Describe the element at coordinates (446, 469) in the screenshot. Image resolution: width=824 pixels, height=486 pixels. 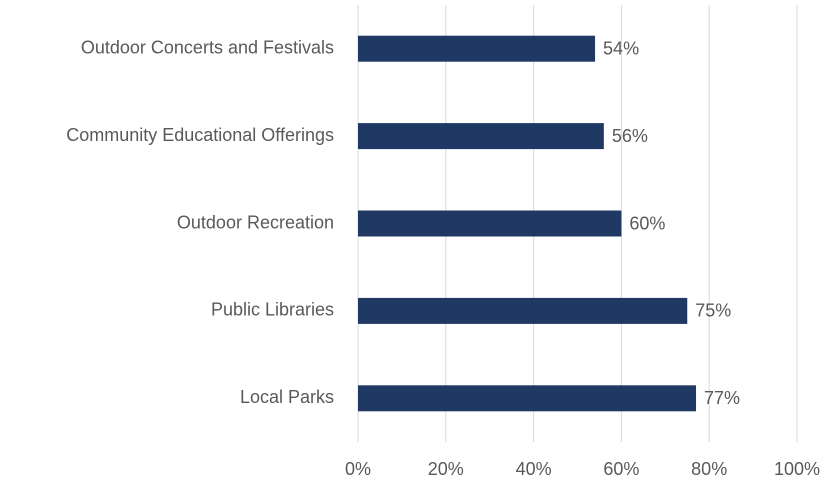
I see `x-tick-label: 20%` at that location.